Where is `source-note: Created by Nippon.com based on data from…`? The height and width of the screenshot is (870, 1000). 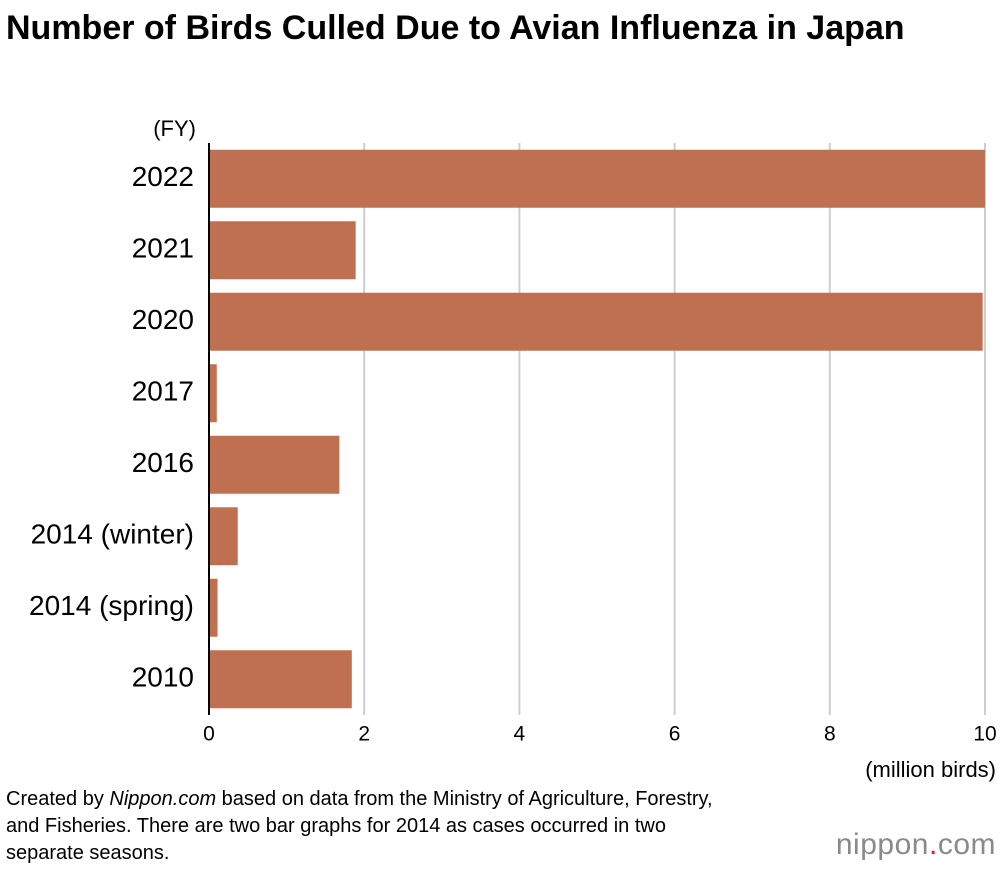
source-note: Created by Nippon.com based on data from… is located at coordinates (376, 826).